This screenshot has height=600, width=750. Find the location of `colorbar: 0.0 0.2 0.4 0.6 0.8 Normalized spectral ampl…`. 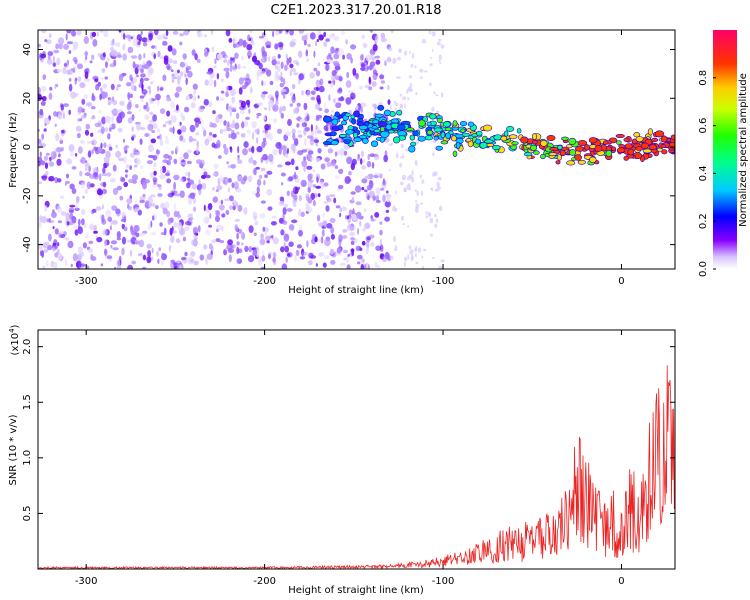

colorbar: 0.0 0.2 0.4 0.6 0.8 Normalized spectral ampl… is located at coordinates (723, 153).